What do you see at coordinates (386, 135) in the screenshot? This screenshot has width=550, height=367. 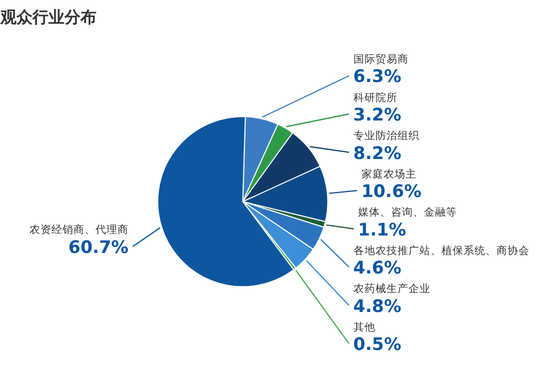 I see `slice-label: 专业防治组织` at bounding box center [386, 135].